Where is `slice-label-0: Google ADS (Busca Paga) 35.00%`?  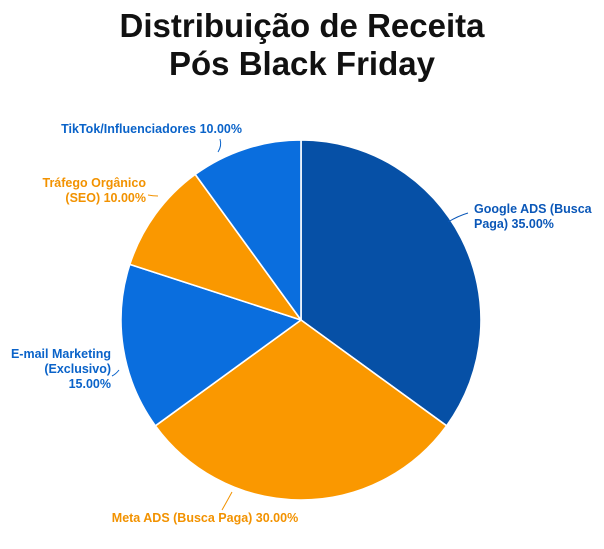
slice-label-0: Google ADS (Busca Paga) 35.00% is located at coordinates (533, 216).